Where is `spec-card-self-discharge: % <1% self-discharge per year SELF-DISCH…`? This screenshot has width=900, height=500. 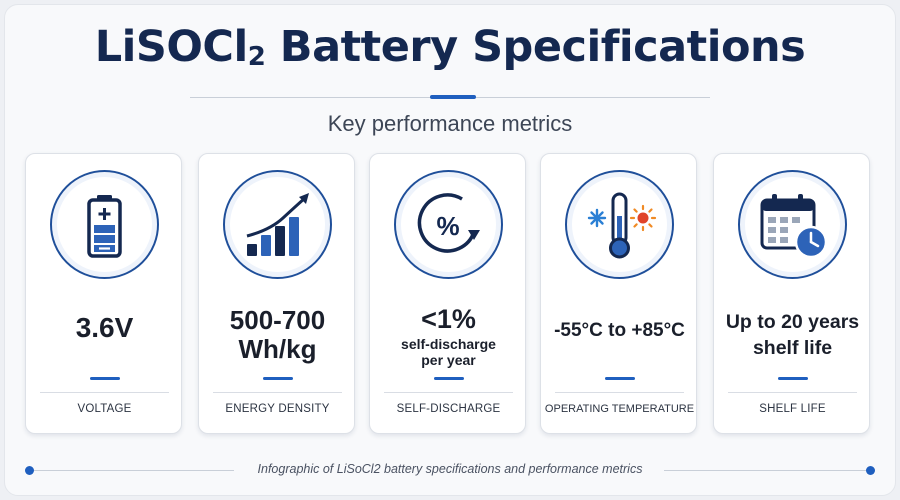 spec-card-self-discharge: % <1% self-discharge per year SELF-DISCH… is located at coordinates (447, 293).